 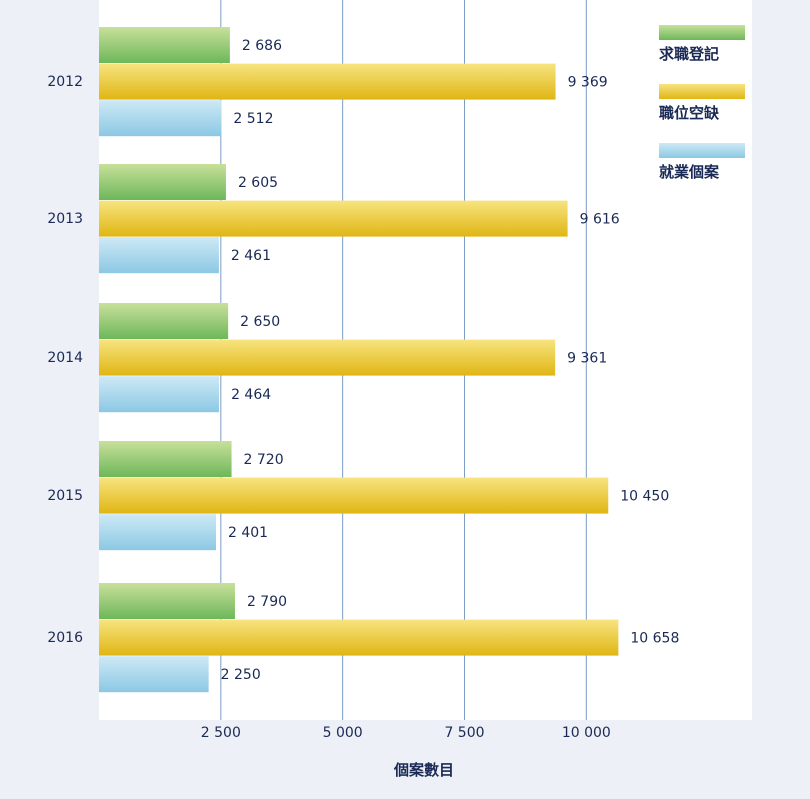 What do you see at coordinates (253, 119) in the screenshot?
I see `value-label: 2 512` at bounding box center [253, 119].